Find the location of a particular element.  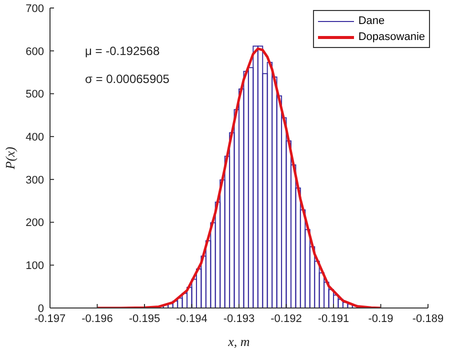

x-tick-label: -0.193 is located at coordinates (239, 318).